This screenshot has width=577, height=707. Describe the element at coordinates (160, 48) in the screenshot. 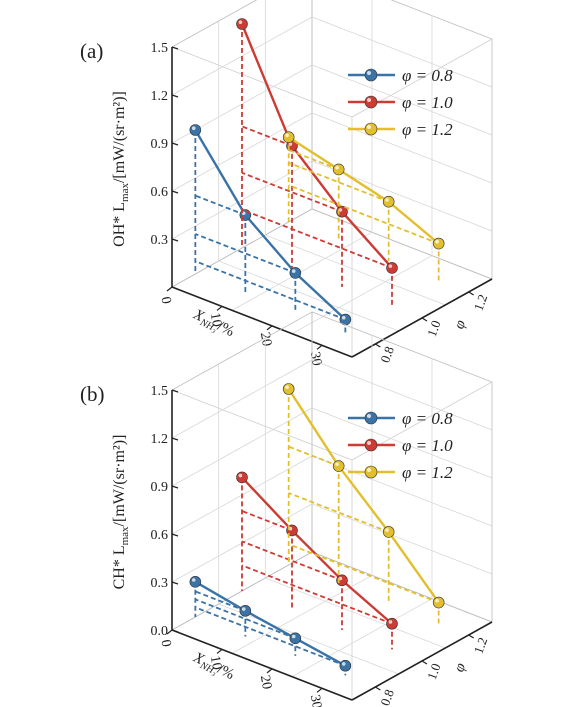

I see `z-tick-label: 1.5` at that location.